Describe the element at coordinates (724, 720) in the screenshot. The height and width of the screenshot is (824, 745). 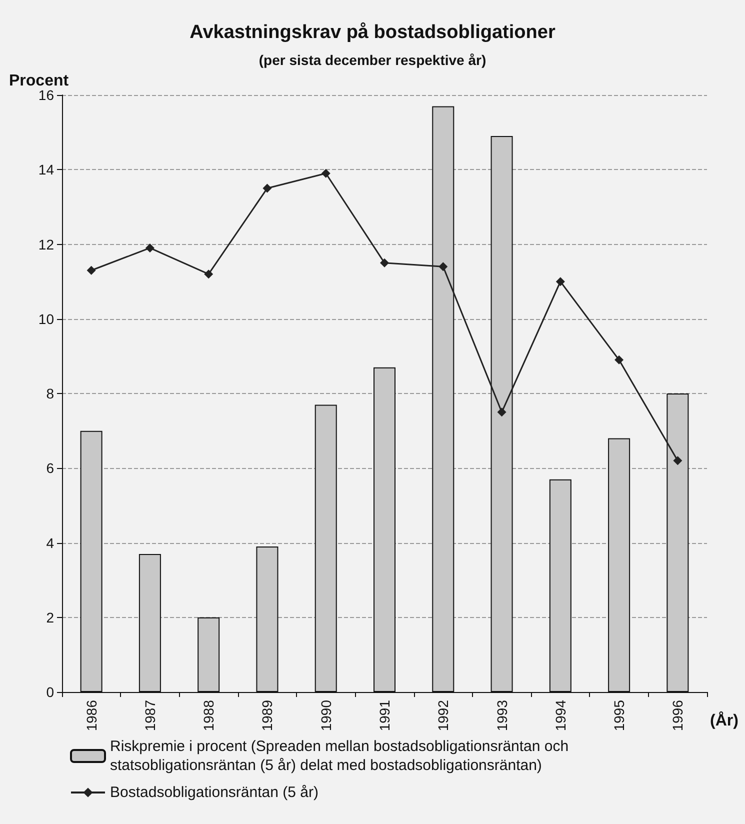
I see `x-axis-title: (År)` at that location.